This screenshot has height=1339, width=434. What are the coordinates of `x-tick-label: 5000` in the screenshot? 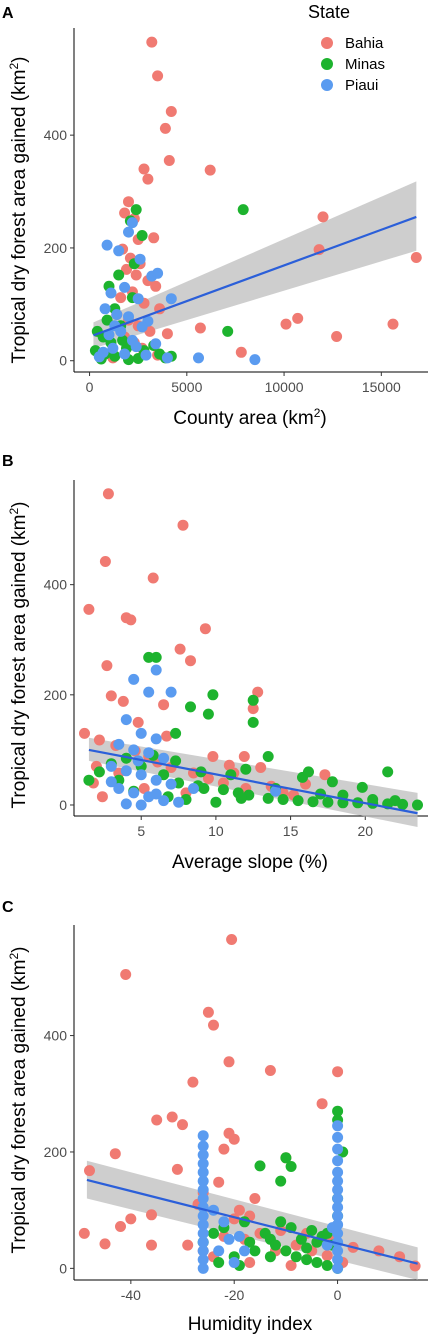 It's located at (186, 387).